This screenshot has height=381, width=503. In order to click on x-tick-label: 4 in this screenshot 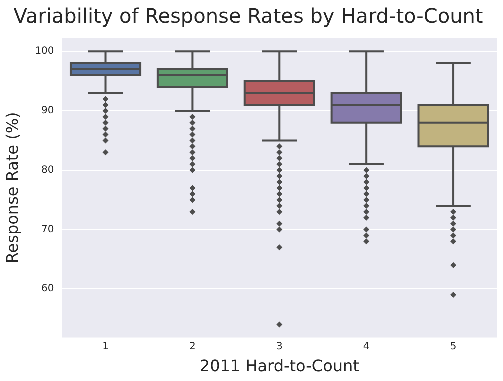, I will do `click(366, 346)`.